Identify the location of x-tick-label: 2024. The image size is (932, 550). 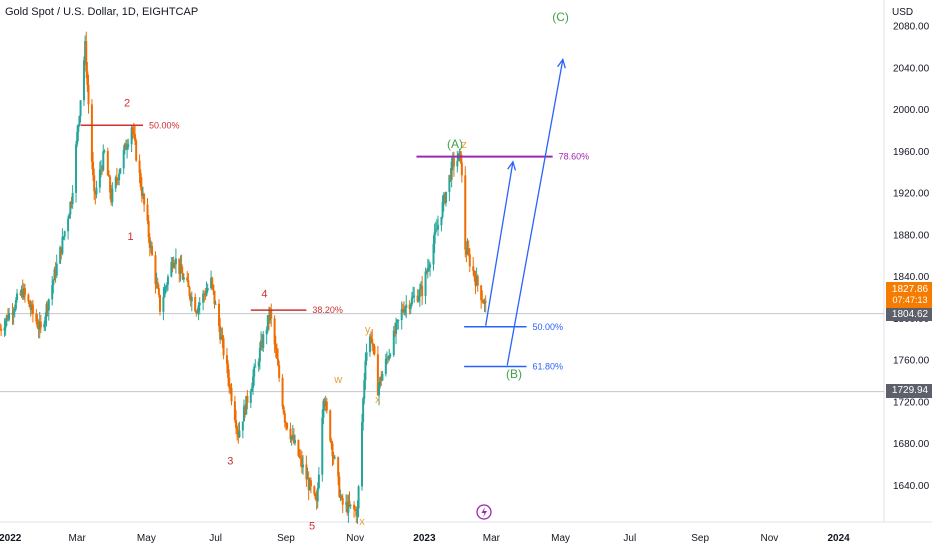
(838, 538).